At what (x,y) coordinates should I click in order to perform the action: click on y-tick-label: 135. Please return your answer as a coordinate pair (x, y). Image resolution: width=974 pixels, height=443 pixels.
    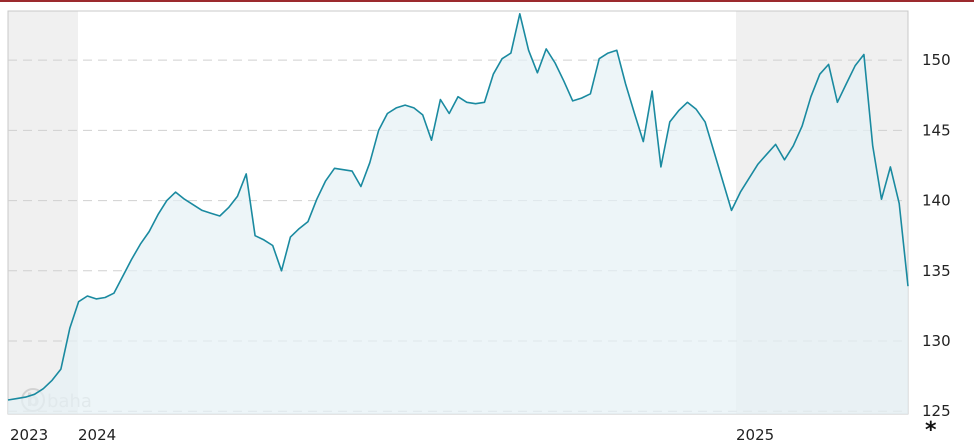
    Looking at the image, I should click on (936, 271).